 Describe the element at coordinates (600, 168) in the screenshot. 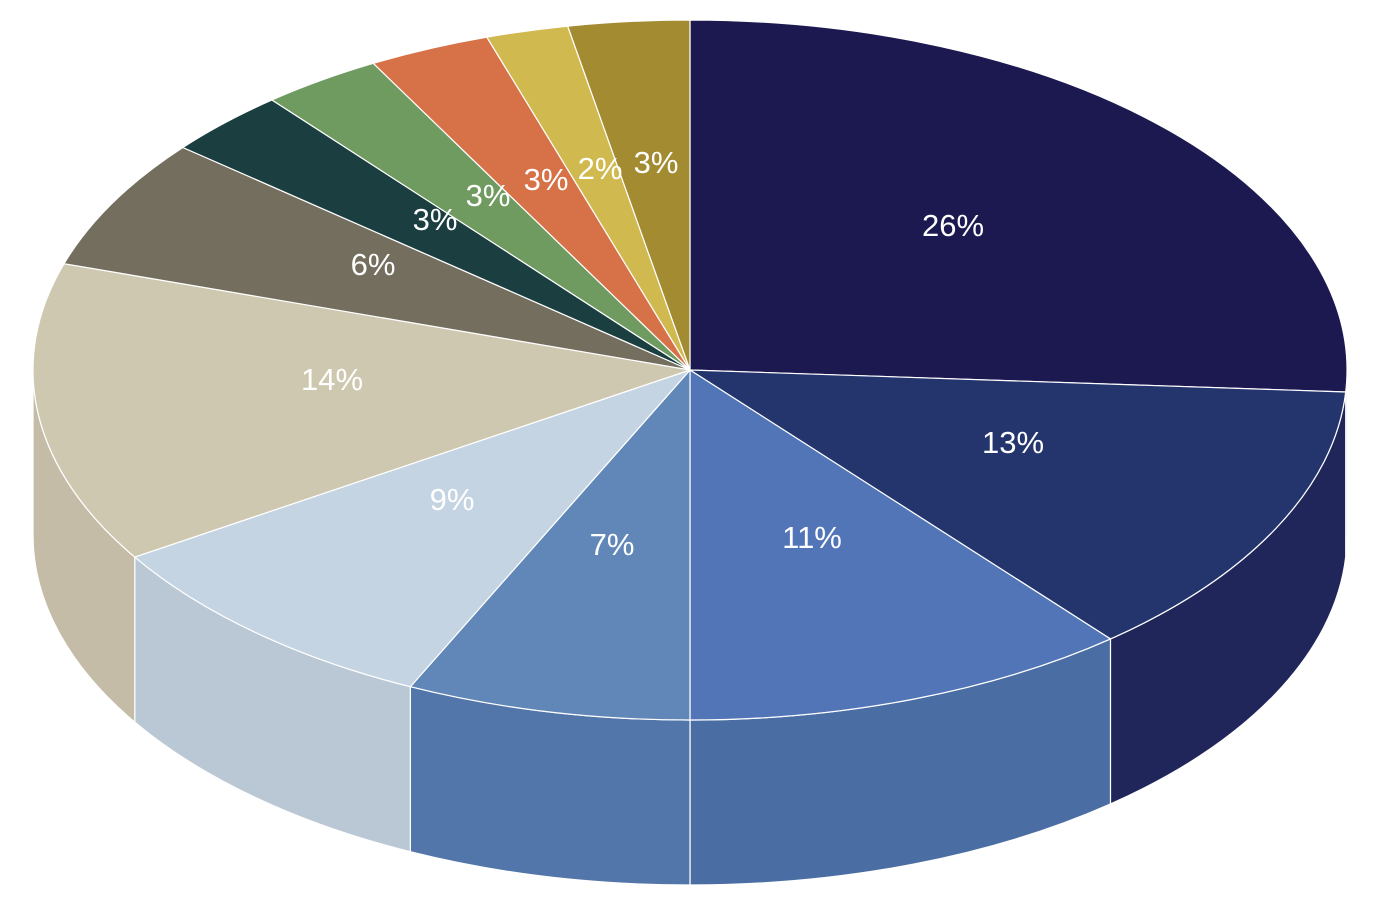

I see `slice-data-label: 2%` at that location.